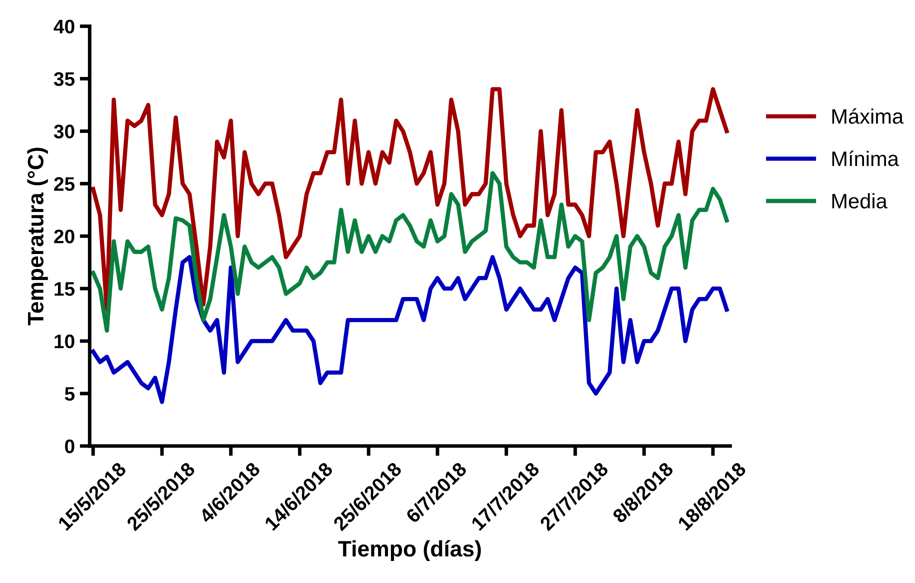 This screenshot has width=915, height=583. I want to click on legend-label: Media, so click(860, 200).